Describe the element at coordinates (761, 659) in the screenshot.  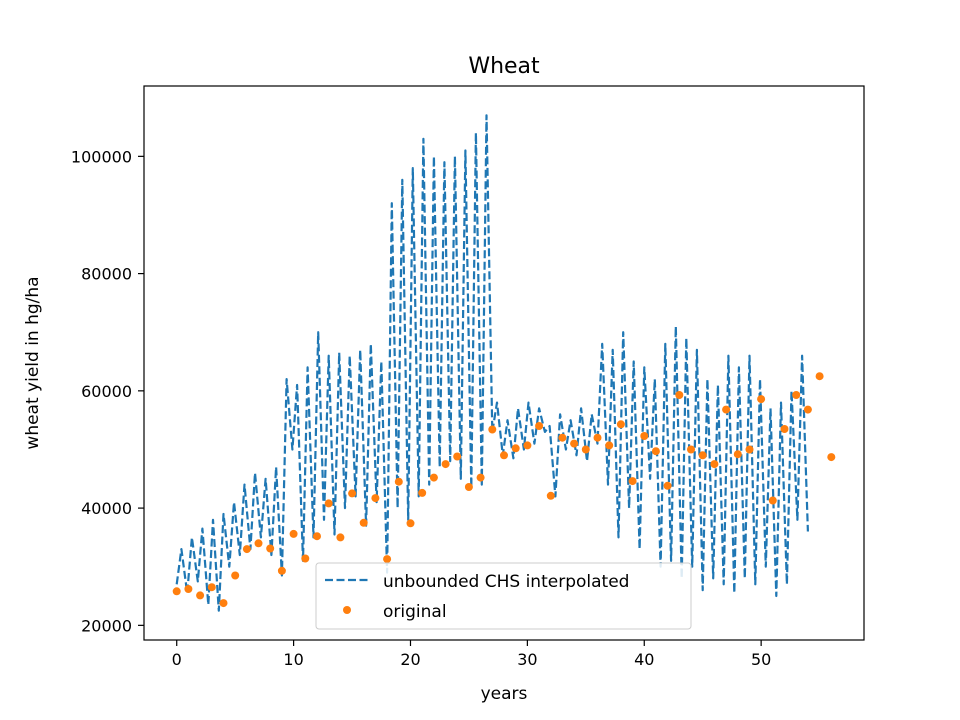
I see `x-tick-label: 50` at that location.